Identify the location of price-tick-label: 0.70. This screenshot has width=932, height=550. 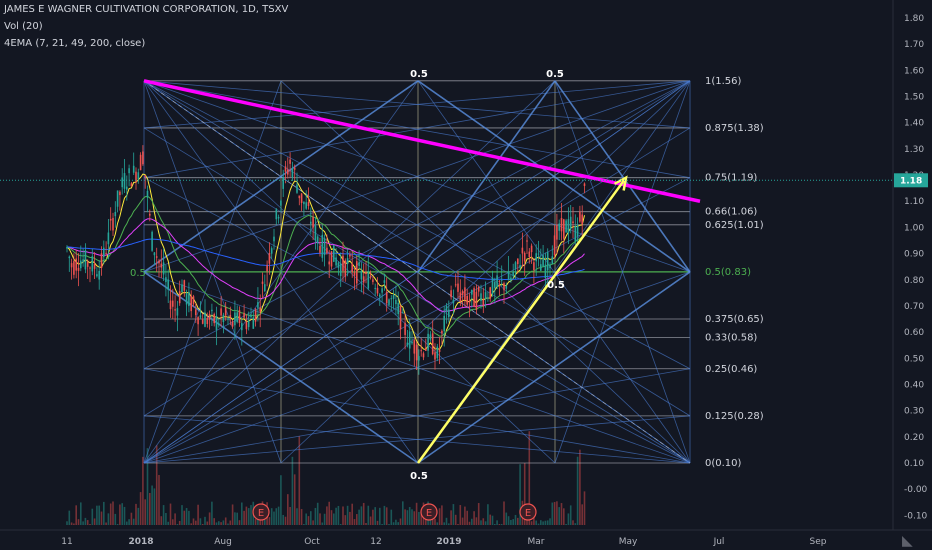
(914, 307).